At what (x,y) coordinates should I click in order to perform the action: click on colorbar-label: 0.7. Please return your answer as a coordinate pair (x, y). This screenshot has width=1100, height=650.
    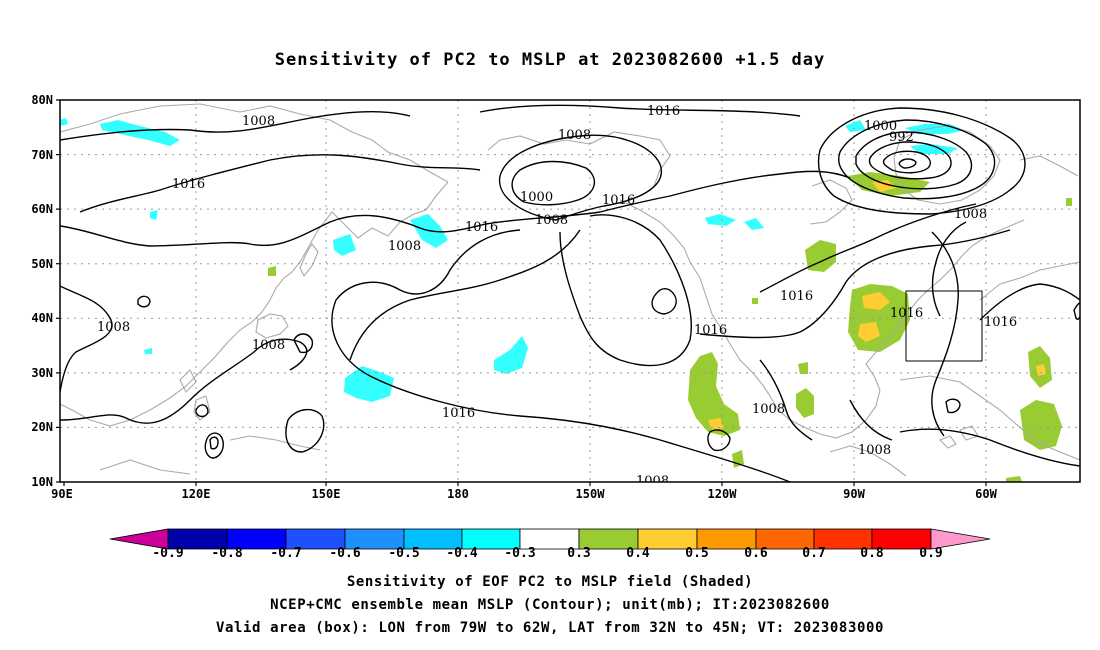
    Looking at the image, I should click on (813, 553).